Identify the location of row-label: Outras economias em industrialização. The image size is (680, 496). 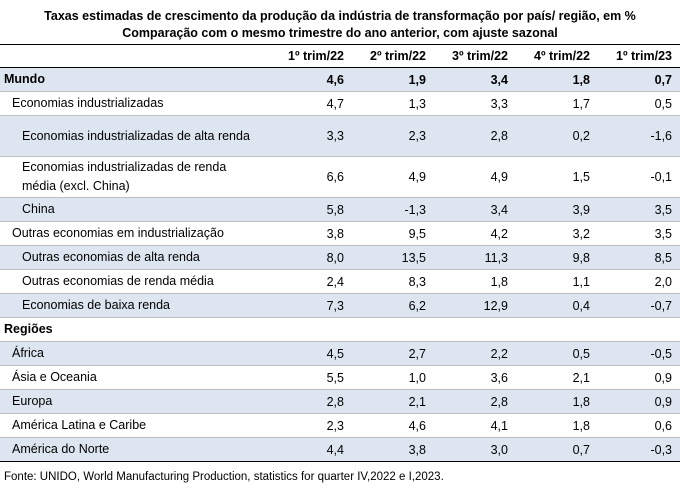
(135, 233).